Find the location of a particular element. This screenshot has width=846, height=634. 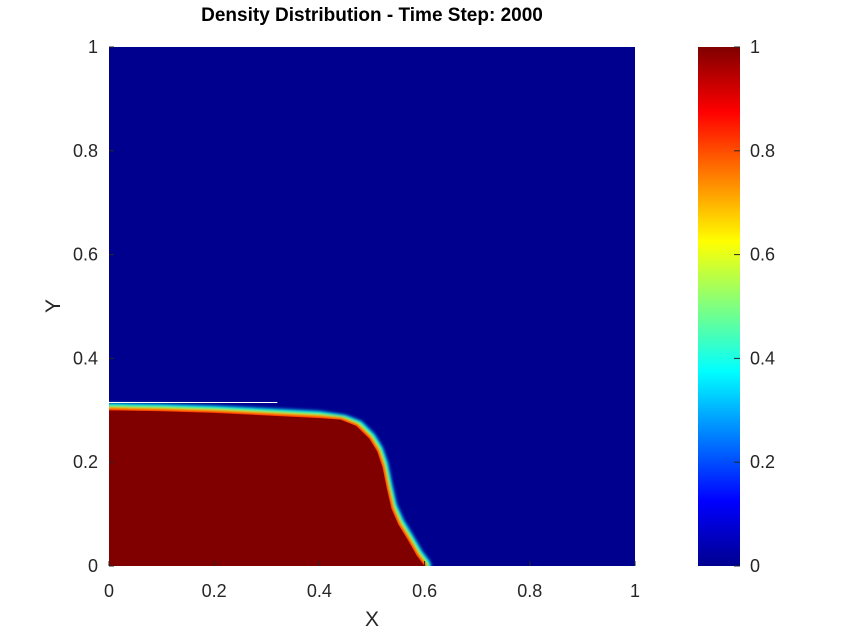

x-tick-label: 0.8 is located at coordinates (529, 591).